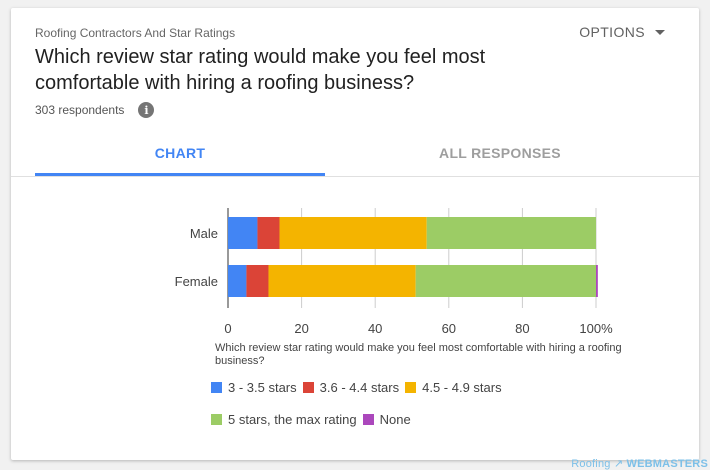 The image size is (710, 470). I want to click on legend-item-3-3.5-stars: 3 - 3.5 stars, so click(254, 387).